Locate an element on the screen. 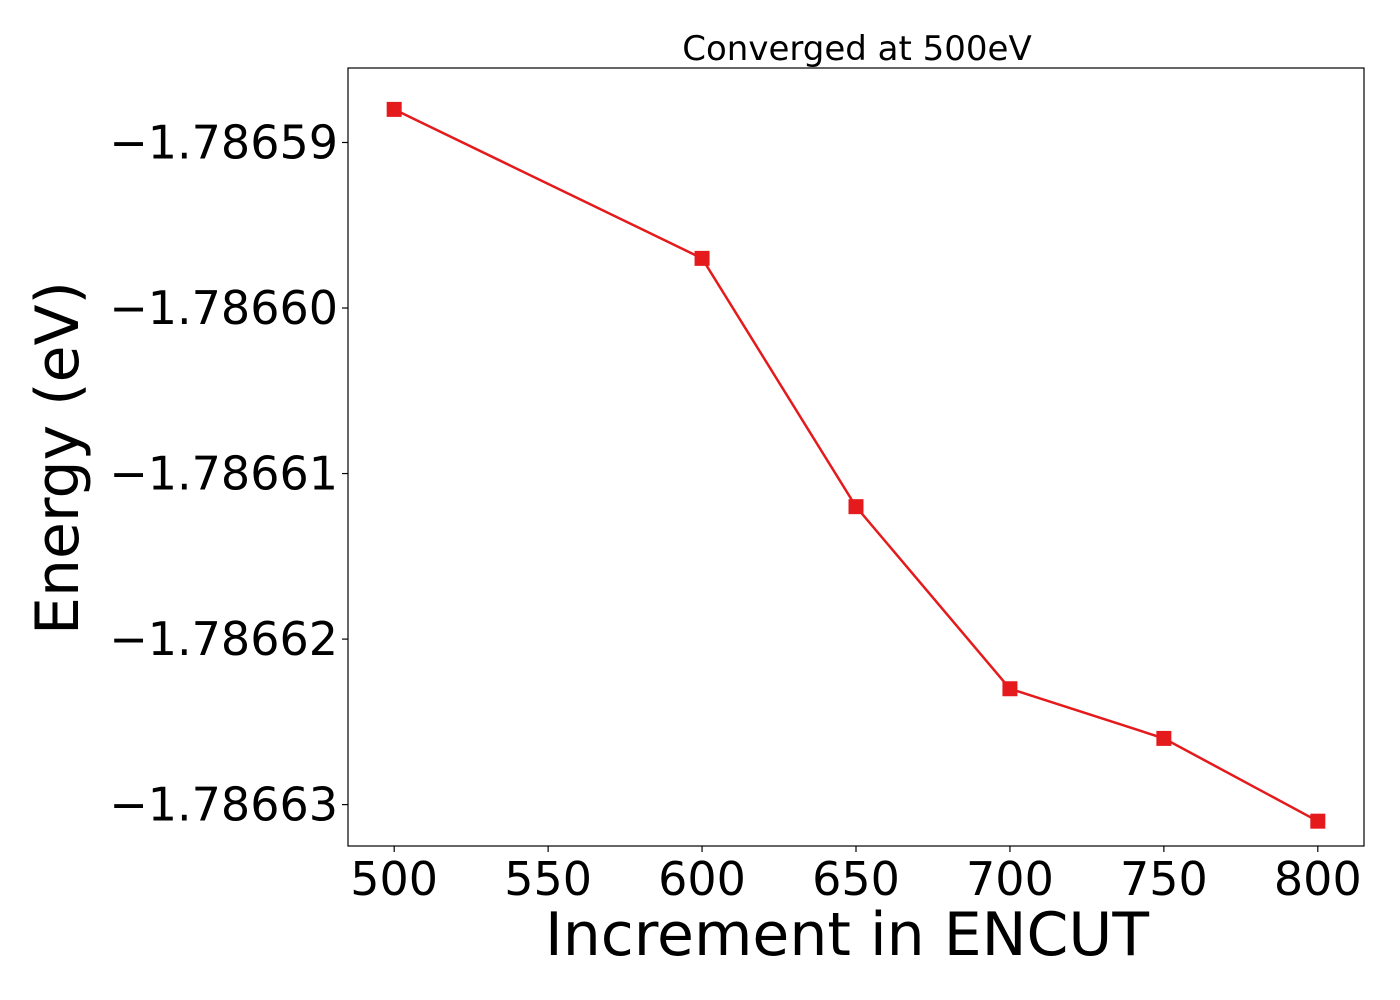 The image size is (1400, 1000). x-axis: 500 550 600 650 700 750 800 is located at coordinates (856, 876).